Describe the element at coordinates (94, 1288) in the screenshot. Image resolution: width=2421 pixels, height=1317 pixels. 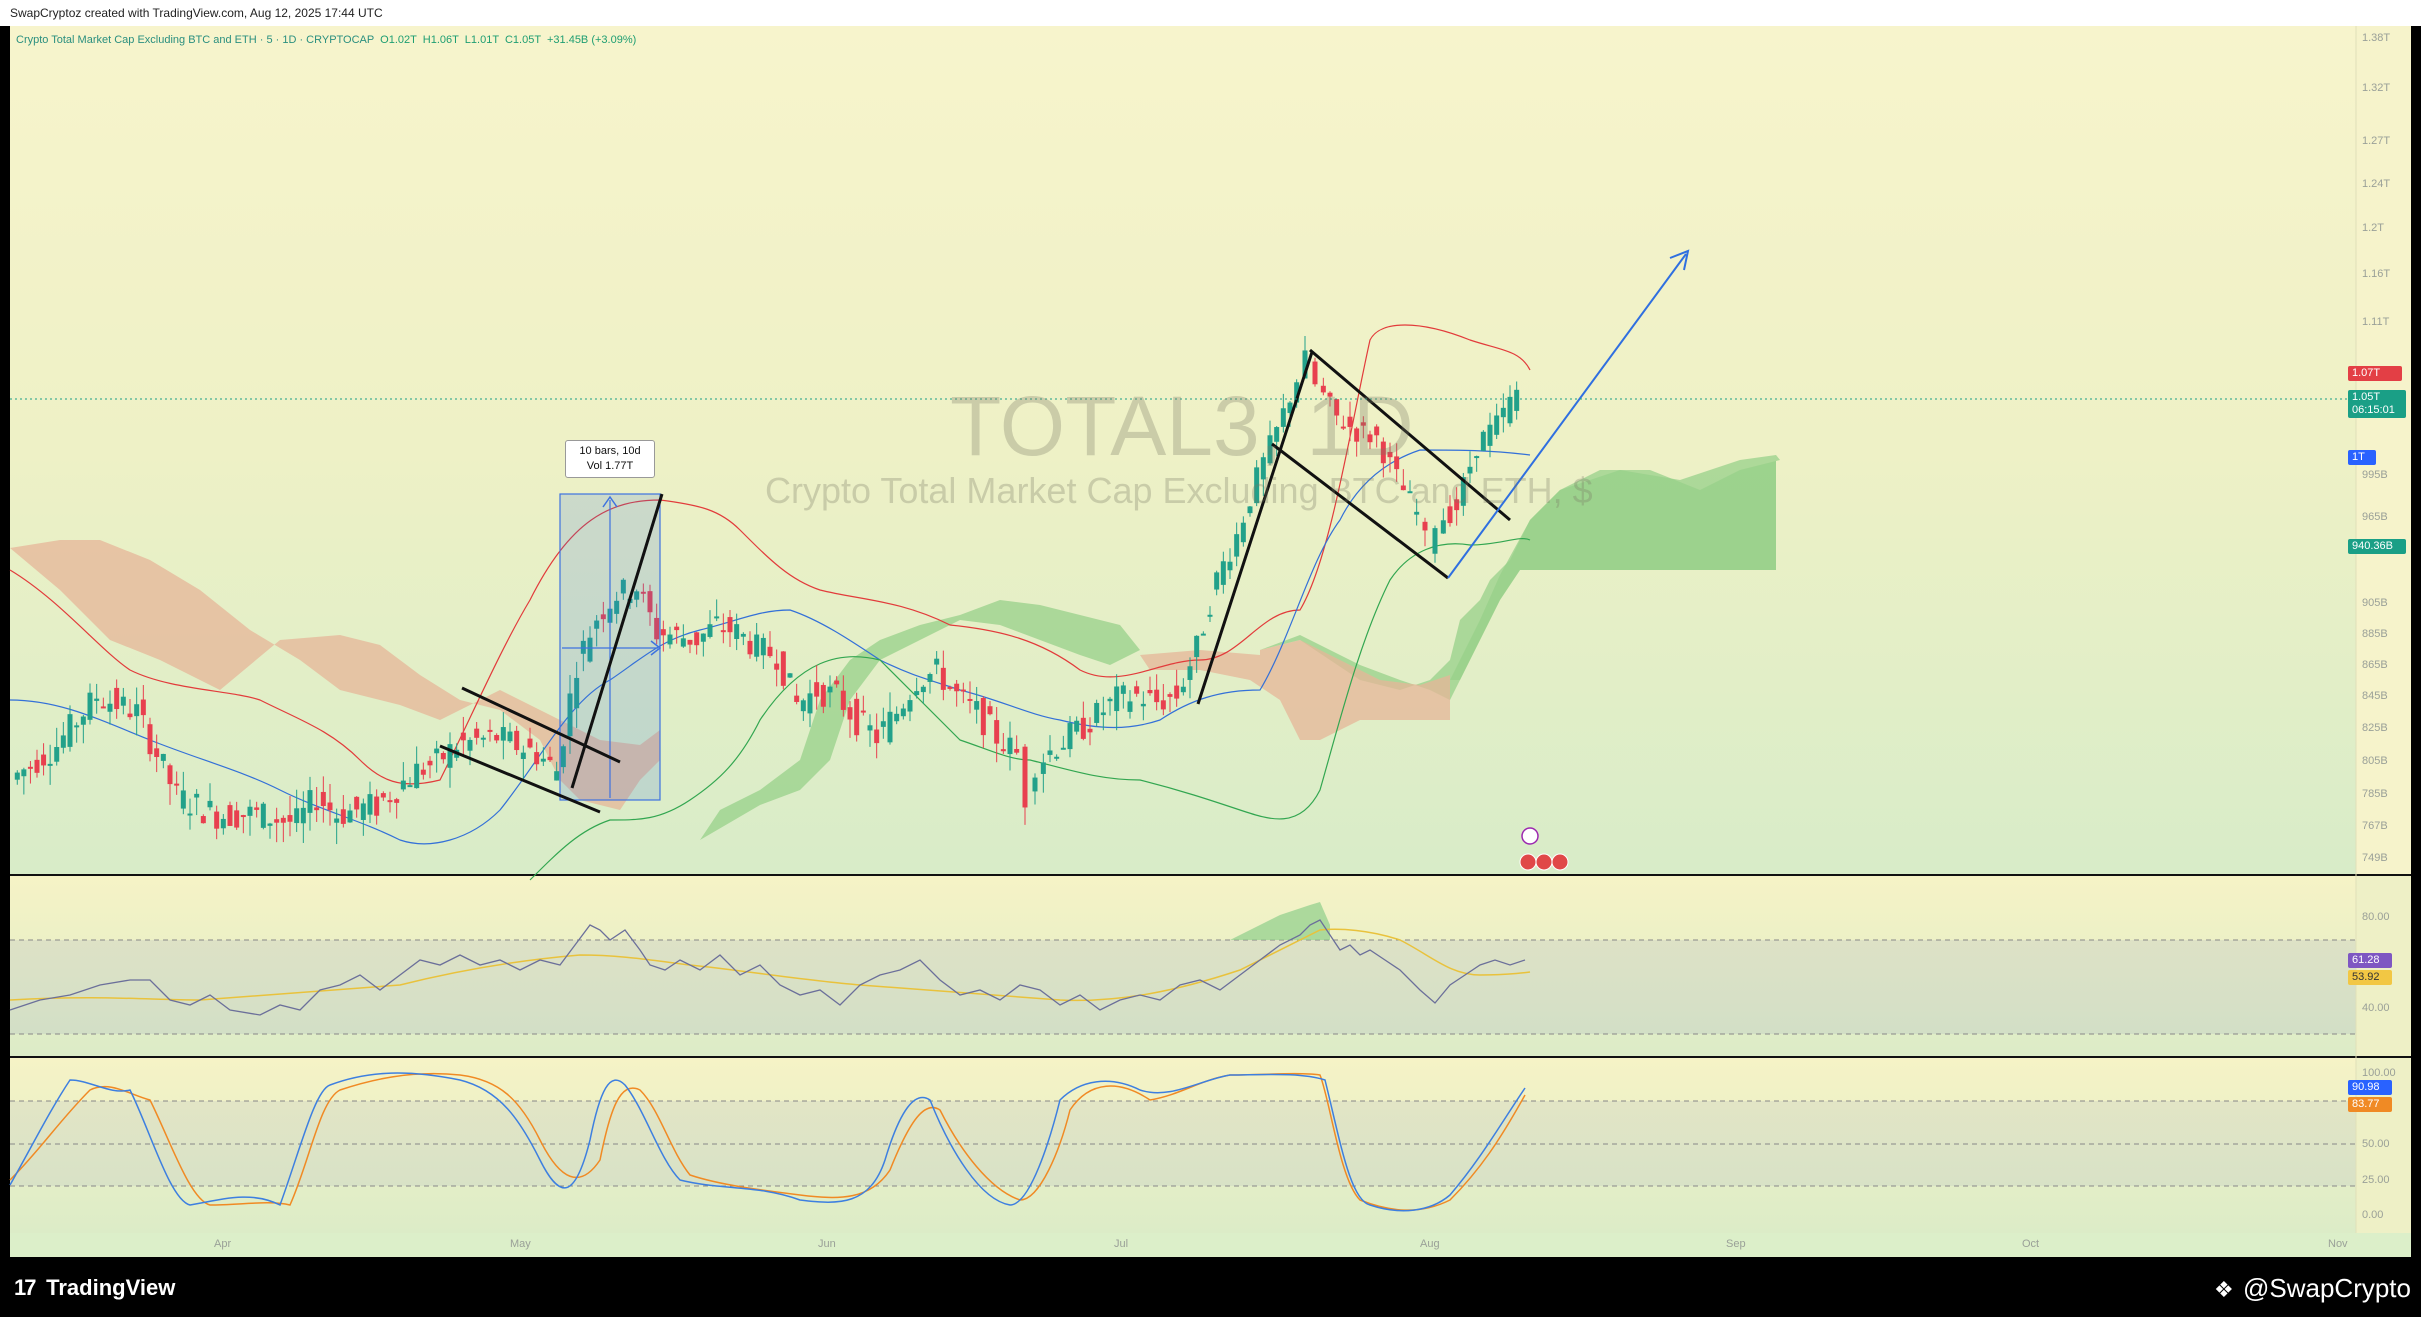
I see `tradingview-logo: 17 TradingView` at that location.